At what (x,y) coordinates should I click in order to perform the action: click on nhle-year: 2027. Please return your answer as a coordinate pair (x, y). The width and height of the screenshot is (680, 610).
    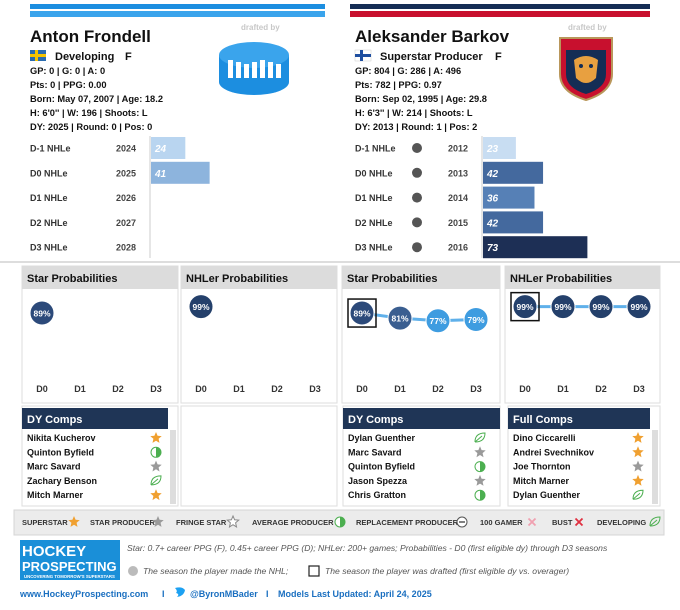
    Looking at the image, I should click on (126, 223).